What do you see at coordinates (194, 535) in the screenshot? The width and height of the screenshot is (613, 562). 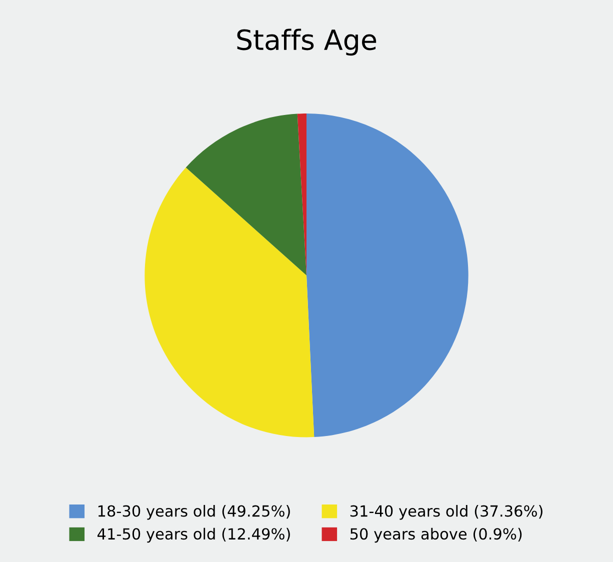 I see `legend-label: 41-50 years old (12.49%)` at bounding box center [194, 535].